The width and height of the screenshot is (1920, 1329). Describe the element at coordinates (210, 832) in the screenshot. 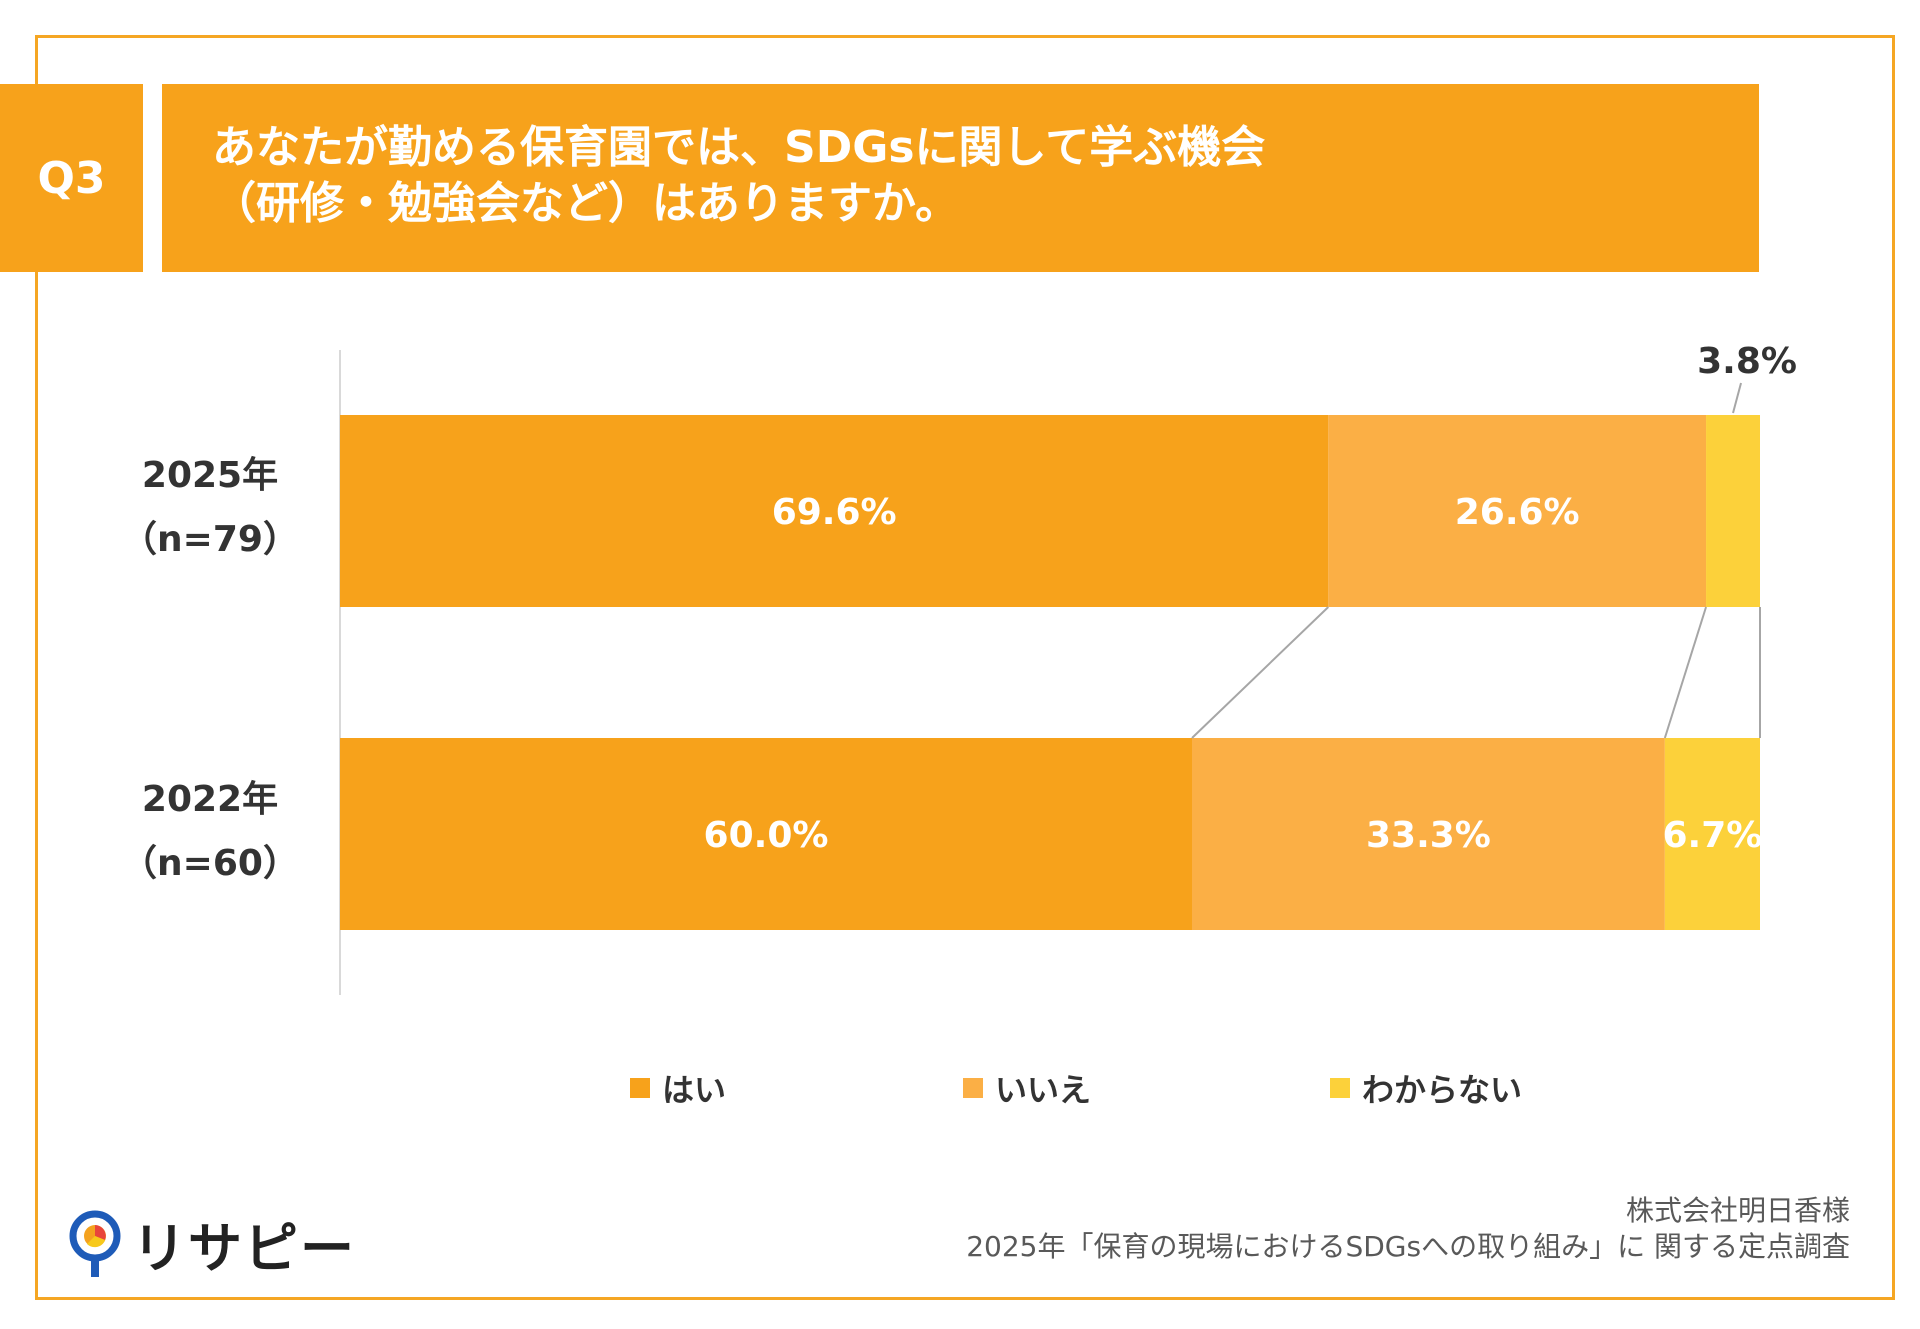

I see `row-label-2022: 2022年 （n=60）` at that location.